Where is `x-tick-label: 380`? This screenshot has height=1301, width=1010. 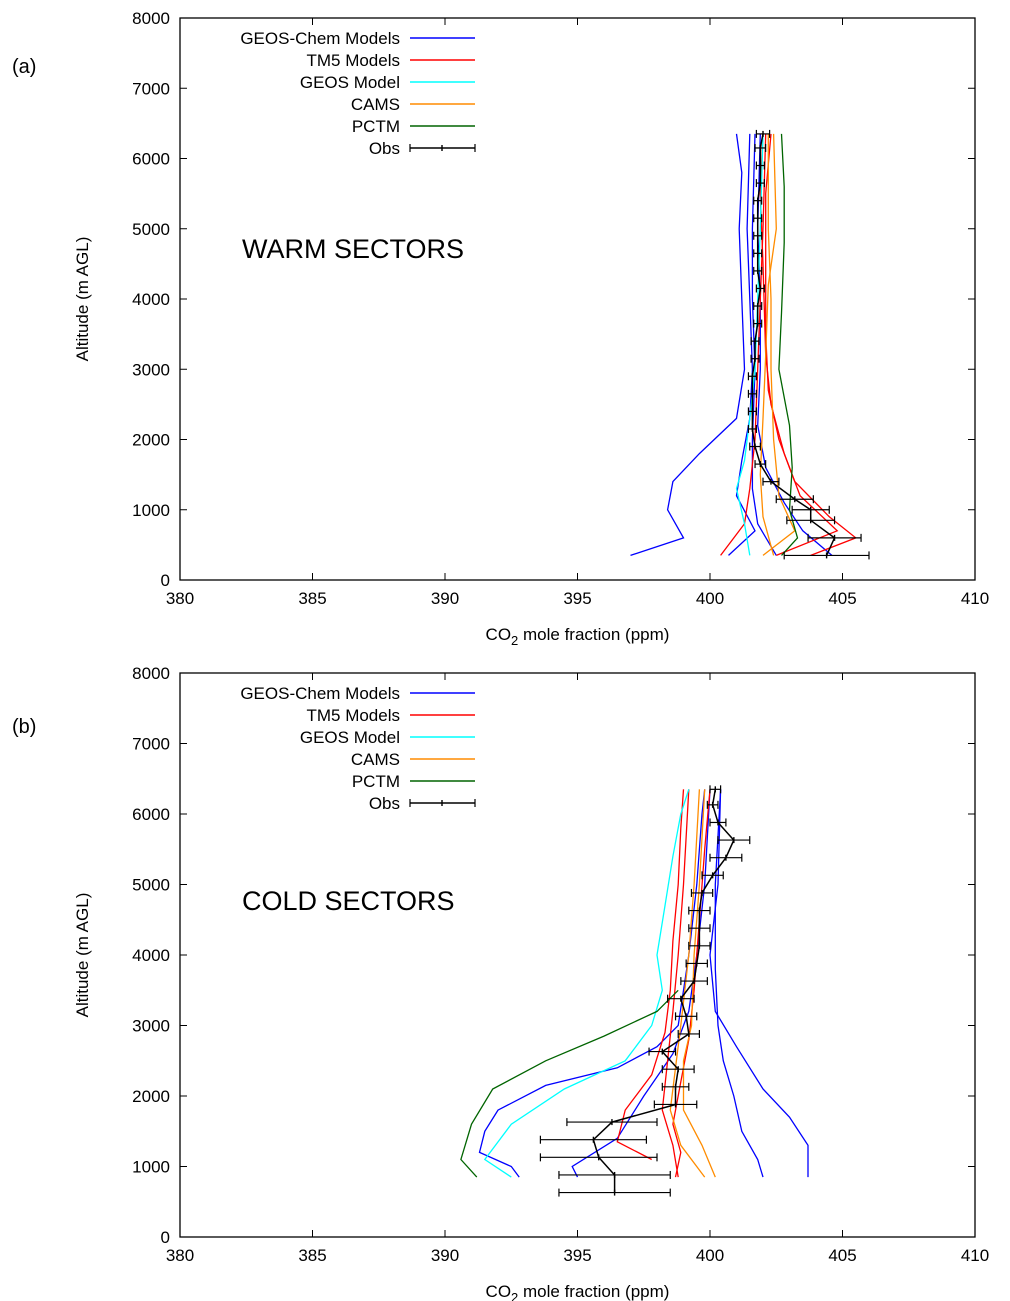 x-tick-label: 380 is located at coordinates (180, 1255).